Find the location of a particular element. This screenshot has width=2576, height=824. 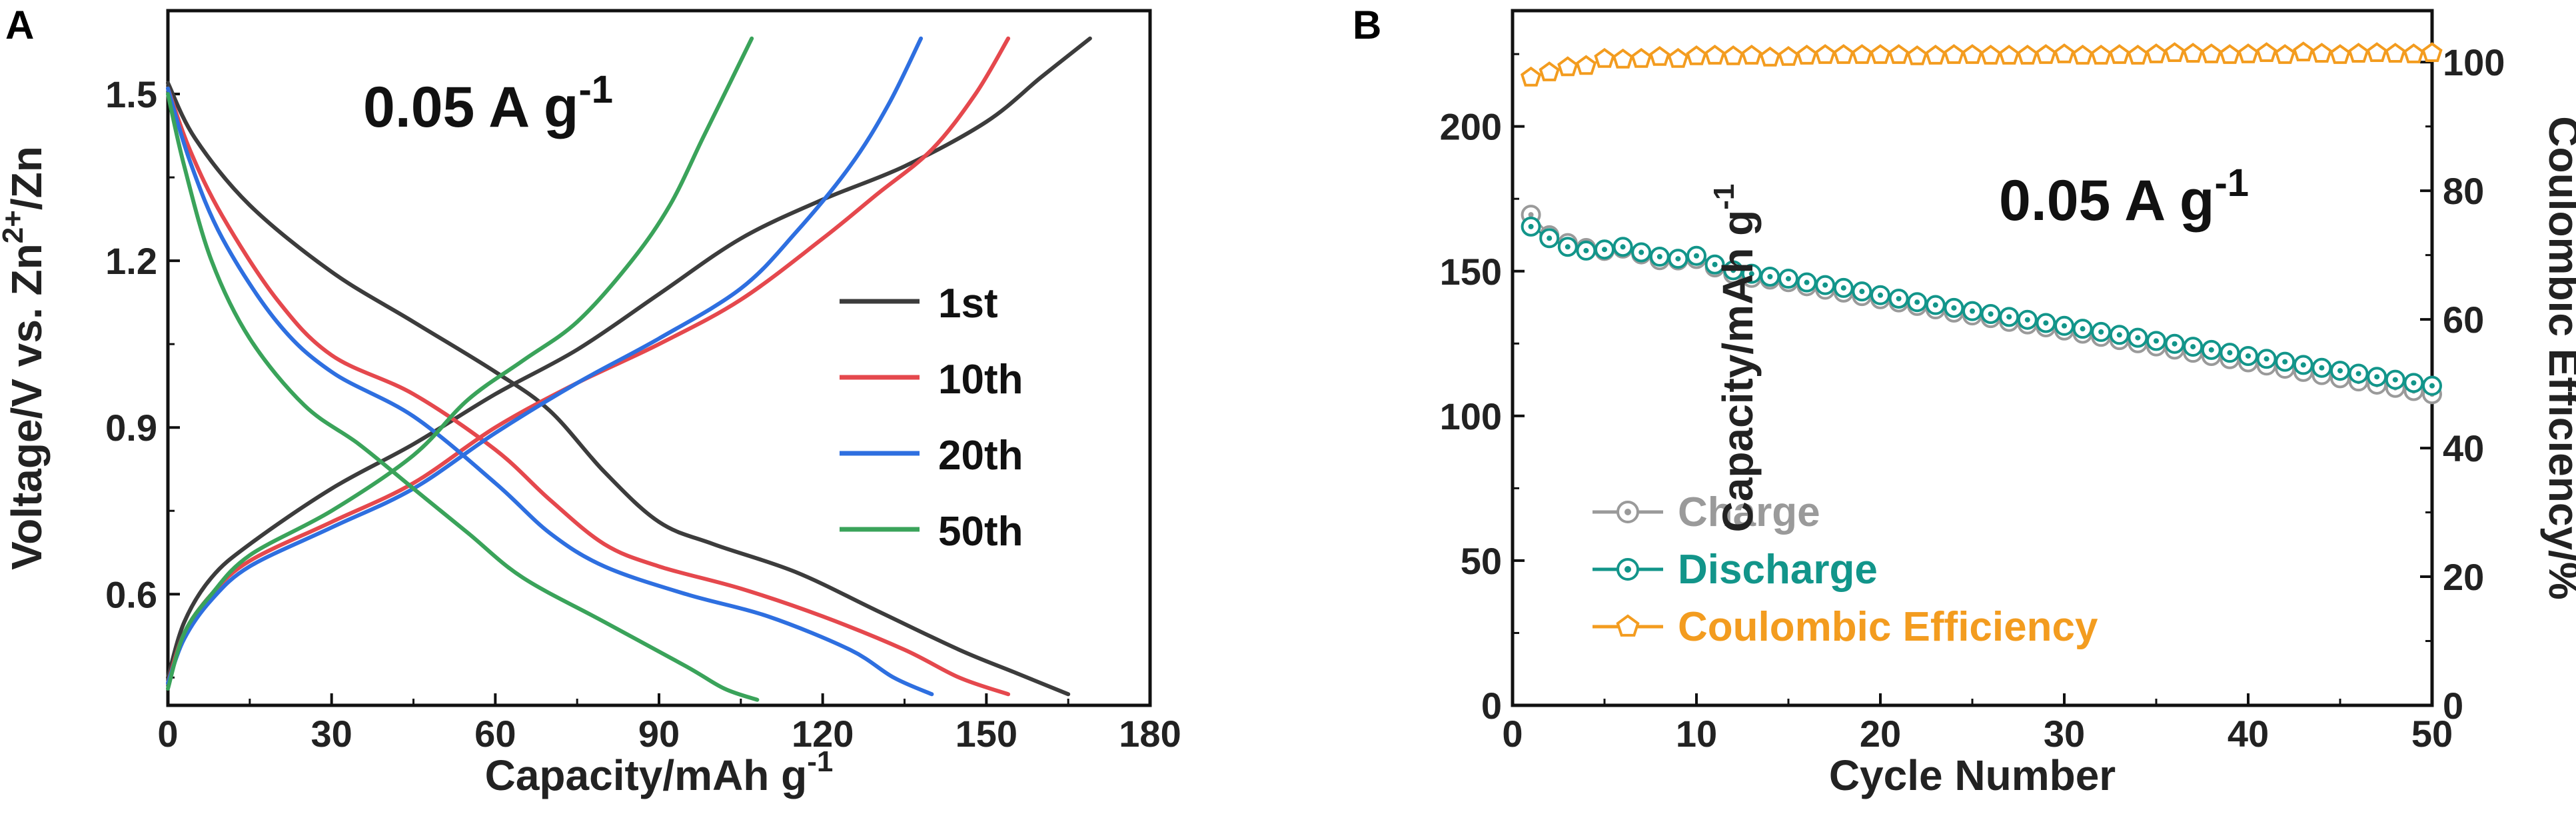

left-y-tick-label: 200 is located at coordinates (1471, 127).